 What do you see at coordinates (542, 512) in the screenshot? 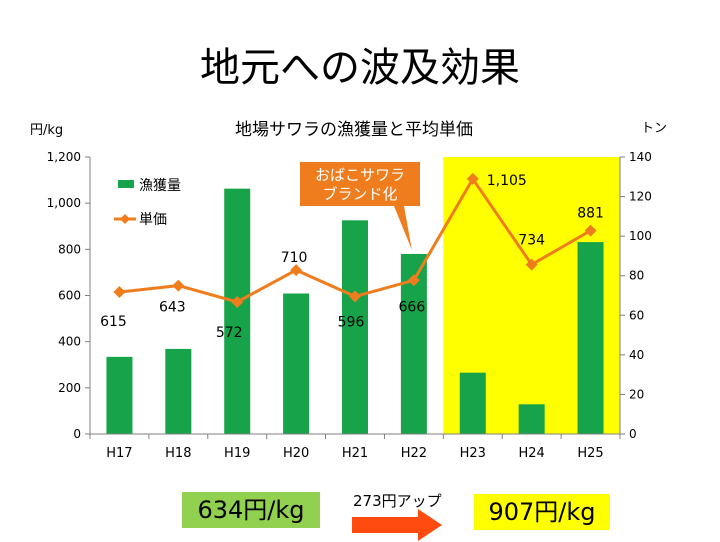
I see `after-price-box: 907円/kg` at bounding box center [542, 512].